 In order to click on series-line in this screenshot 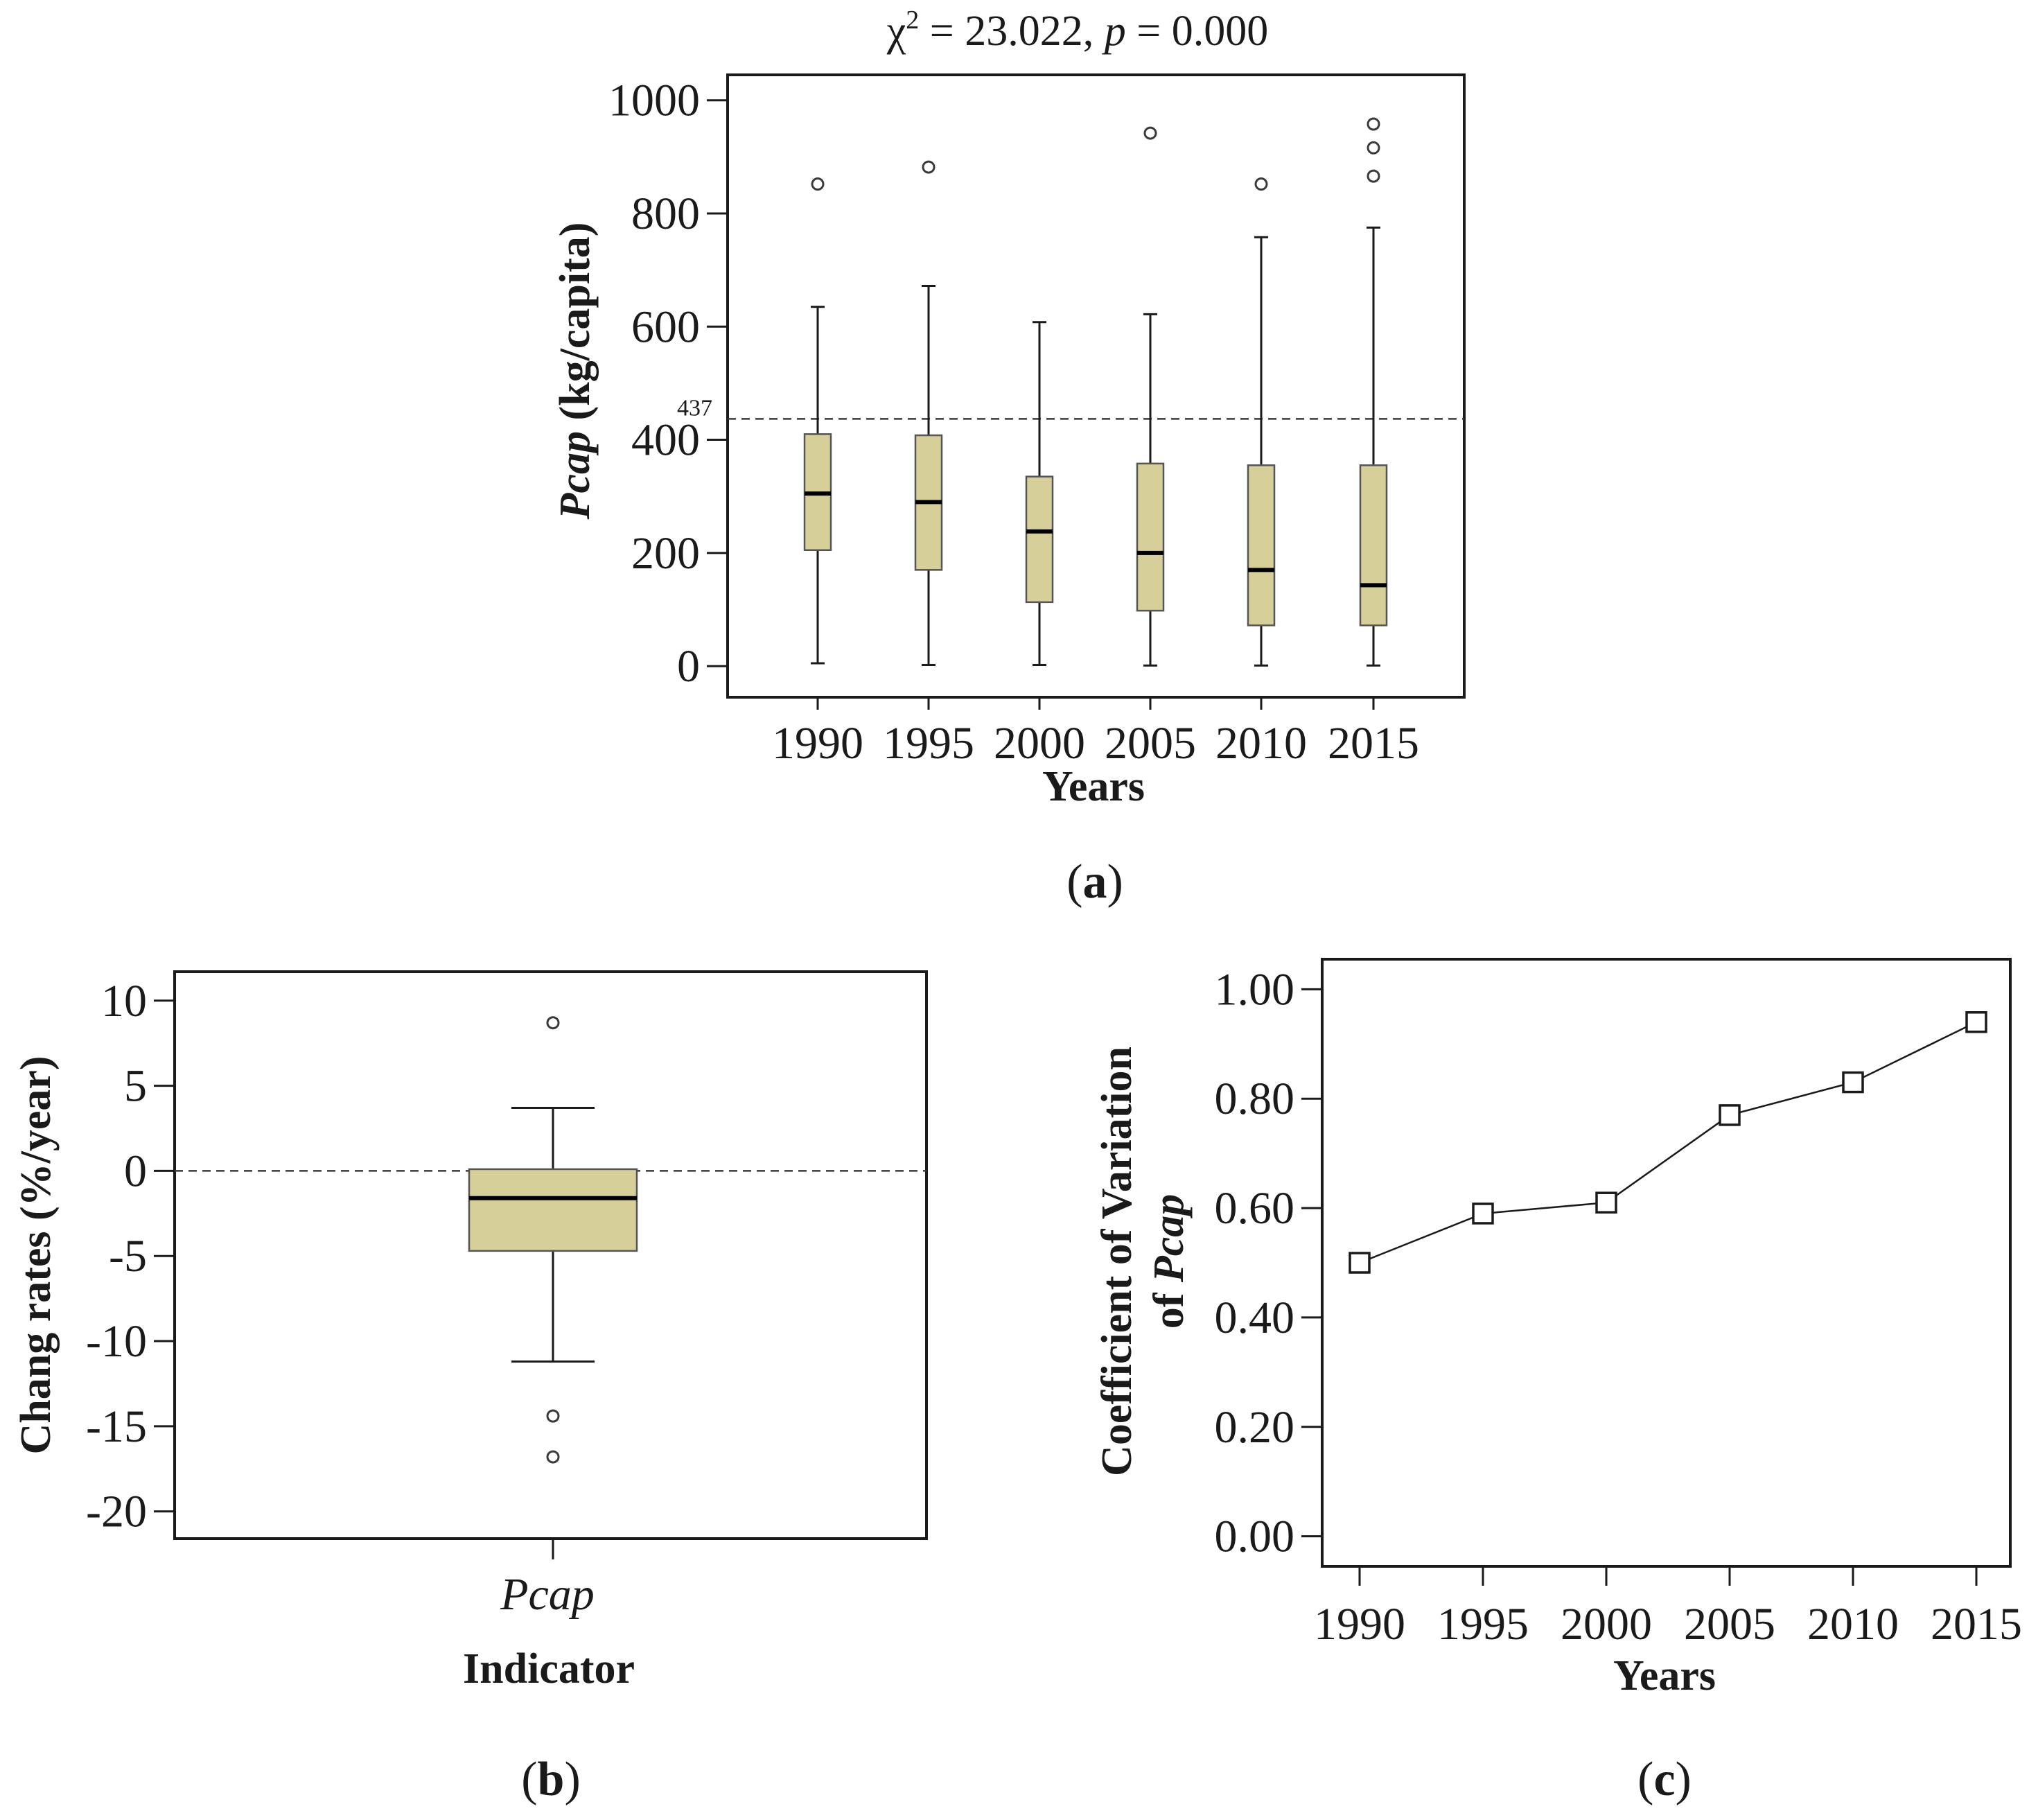, I will do `click(1668, 1142)`.